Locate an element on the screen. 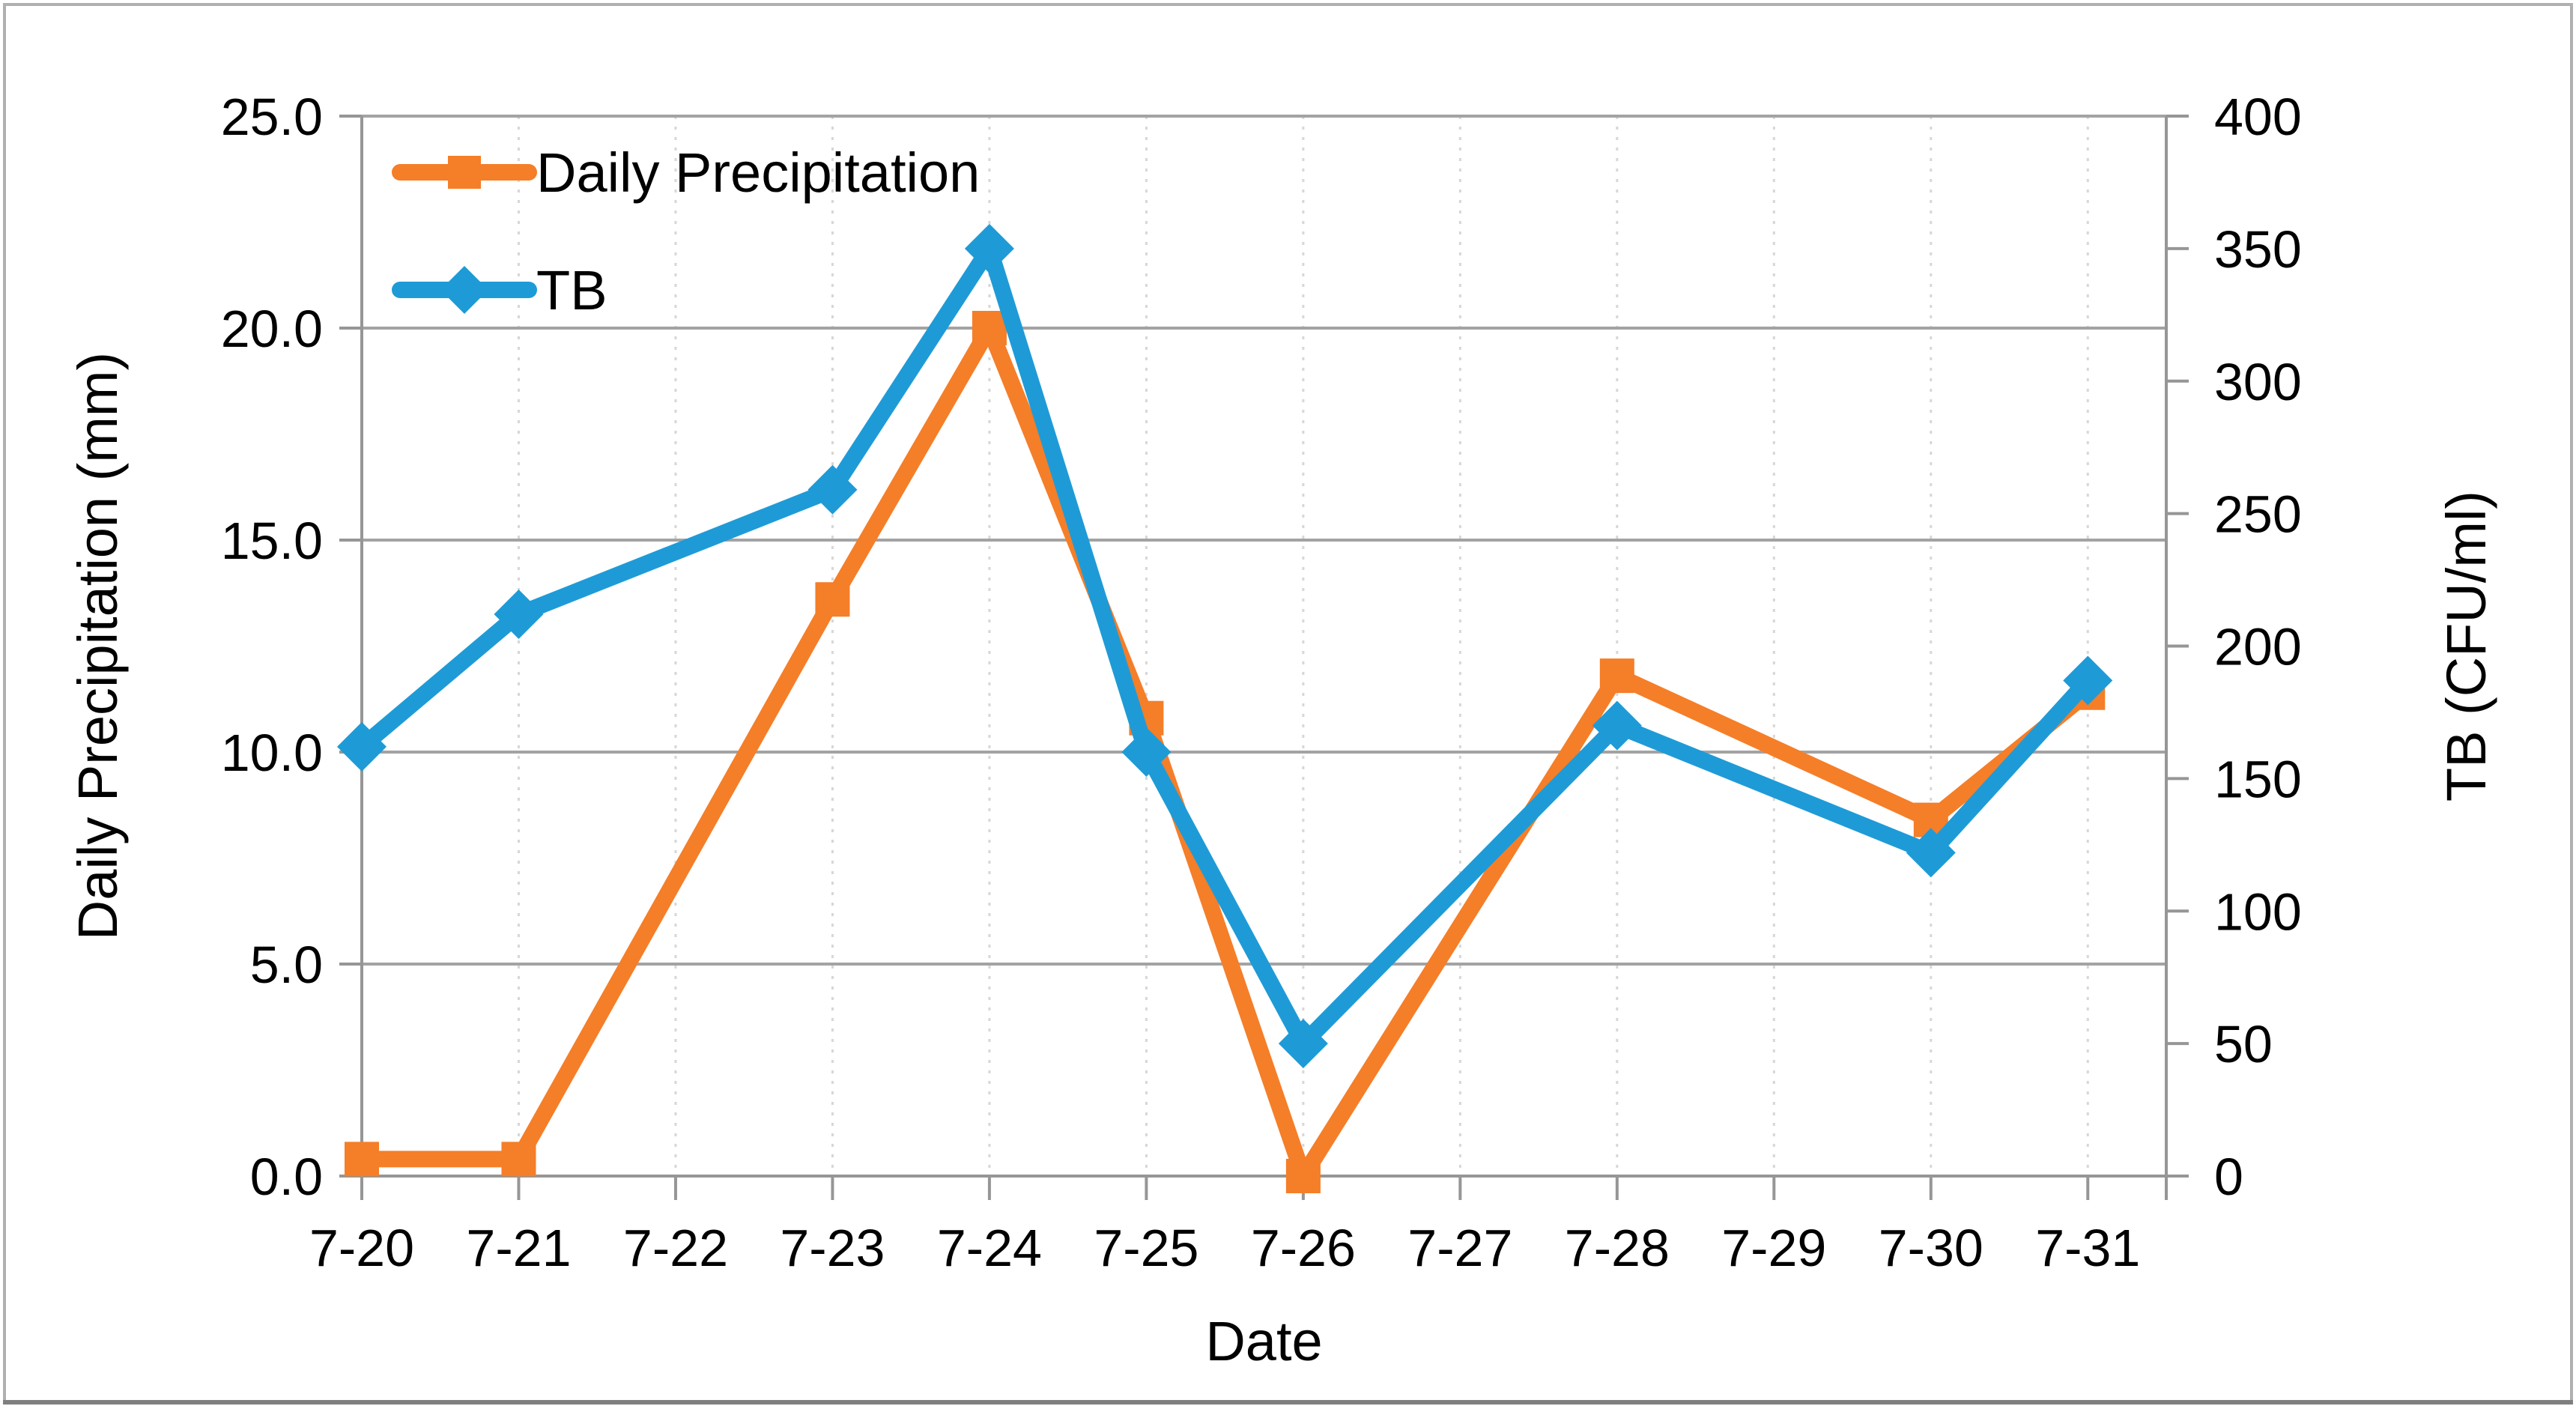  x-axis-title: Date is located at coordinates (1263, 1341).